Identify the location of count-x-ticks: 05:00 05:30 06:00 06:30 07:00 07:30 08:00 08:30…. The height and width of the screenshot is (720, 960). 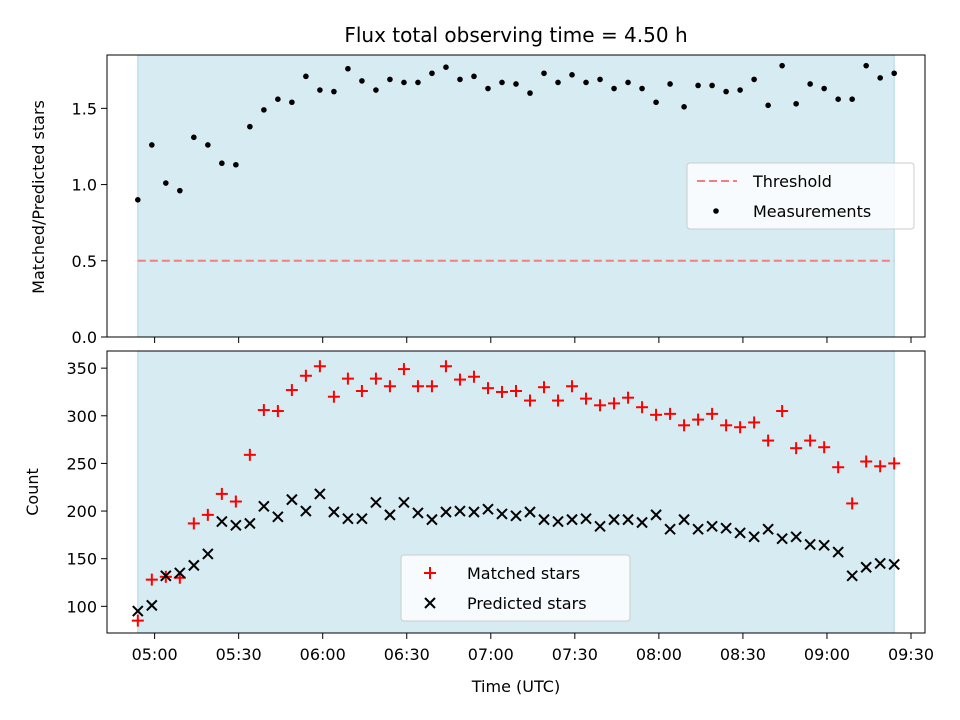
(533, 648).